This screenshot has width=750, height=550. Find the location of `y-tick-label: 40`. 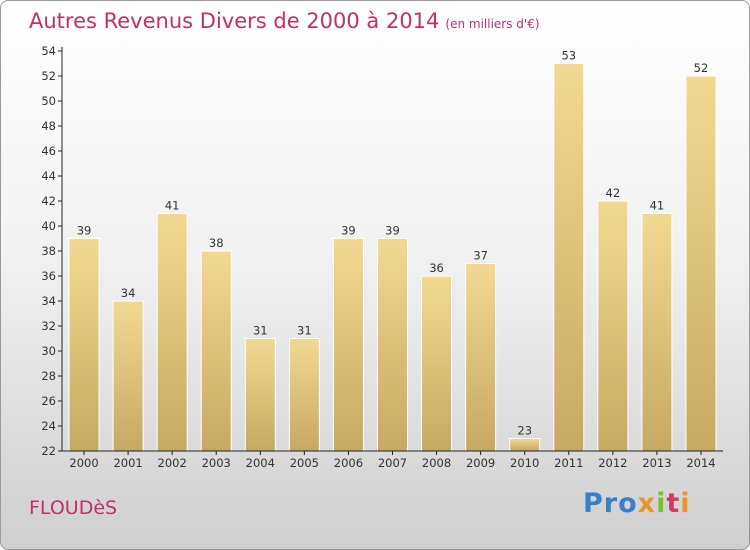

y-tick-label: 40 is located at coordinates (48, 226).